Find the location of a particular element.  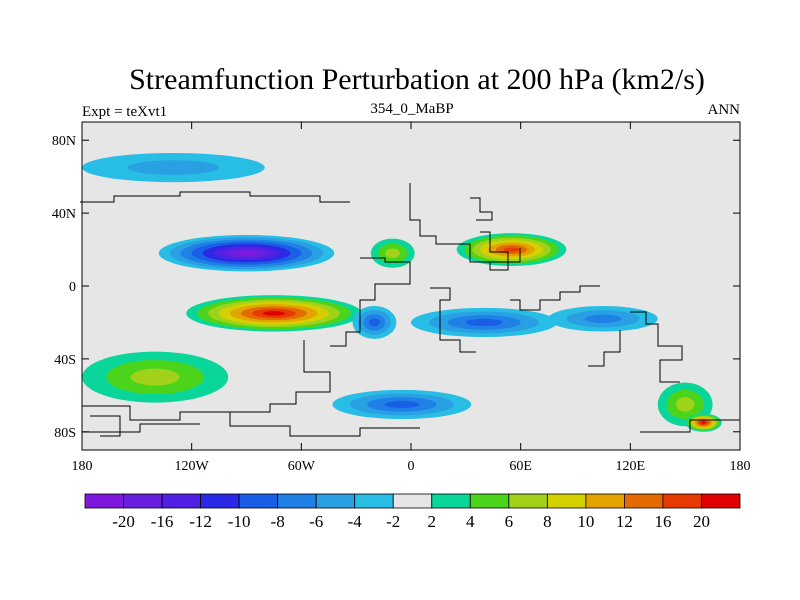

colorbar-label: 2 is located at coordinates (432, 521).